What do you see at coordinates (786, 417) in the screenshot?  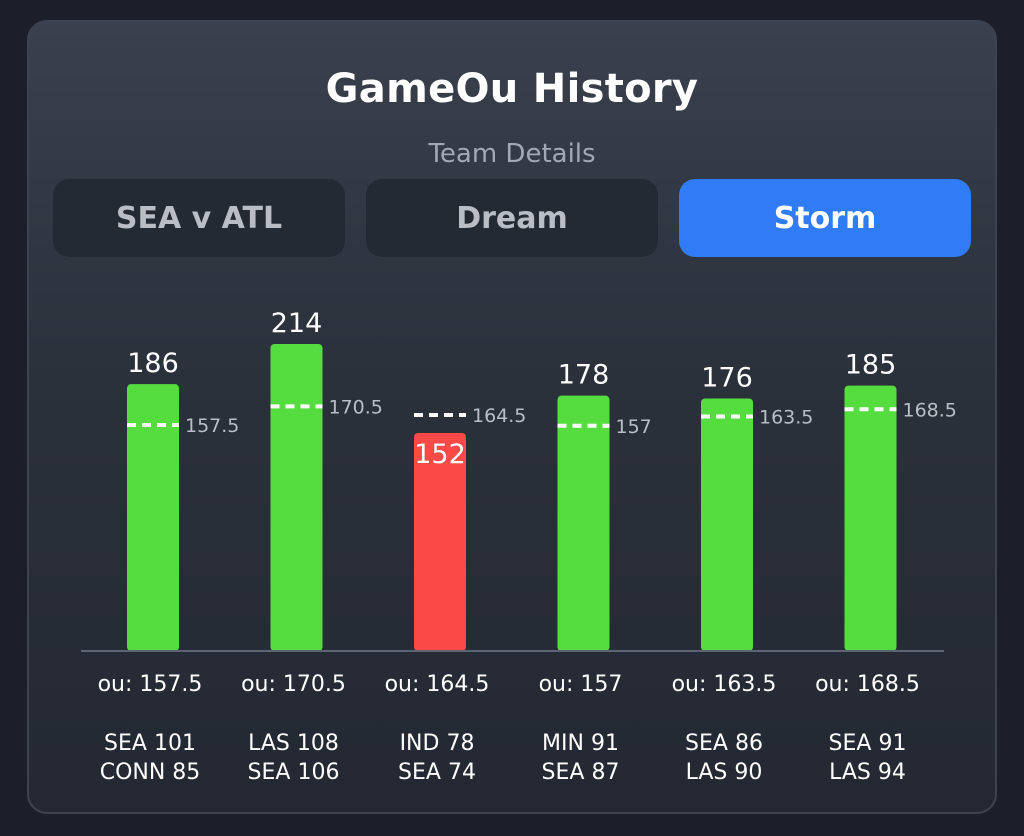 I see `ou-line-label: 163.5` at bounding box center [786, 417].